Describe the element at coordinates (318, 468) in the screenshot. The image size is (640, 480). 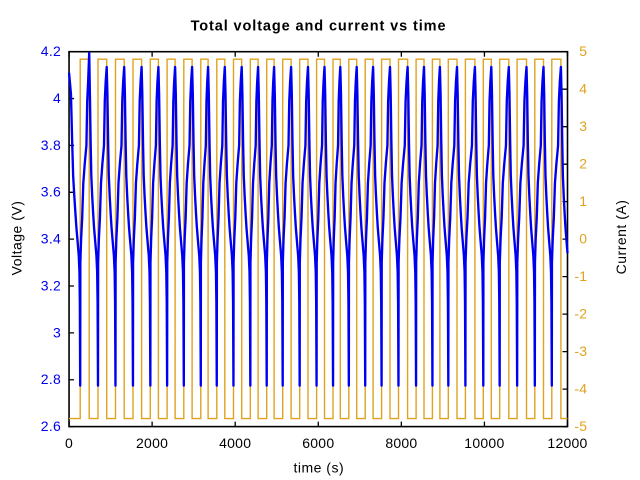
I see `svg-text: time (s)` at that location.